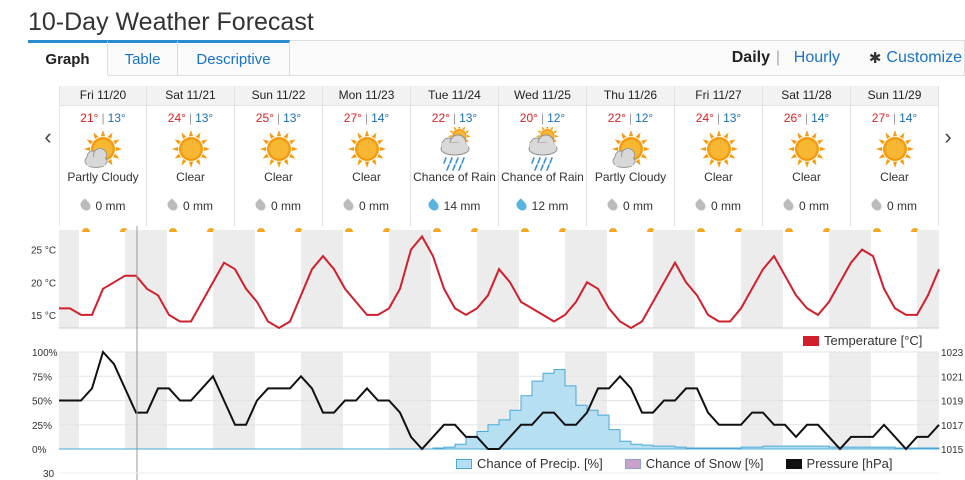 The width and height of the screenshot is (965, 480). Describe the element at coordinates (632, 463) in the screenshot. I see `snow-swatch` at that location.